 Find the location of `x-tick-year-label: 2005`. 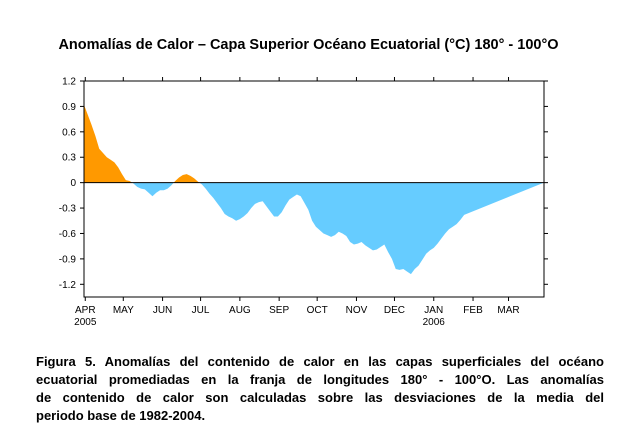

x-tick-year-label: 2005 is located at coordinates (85, 322).